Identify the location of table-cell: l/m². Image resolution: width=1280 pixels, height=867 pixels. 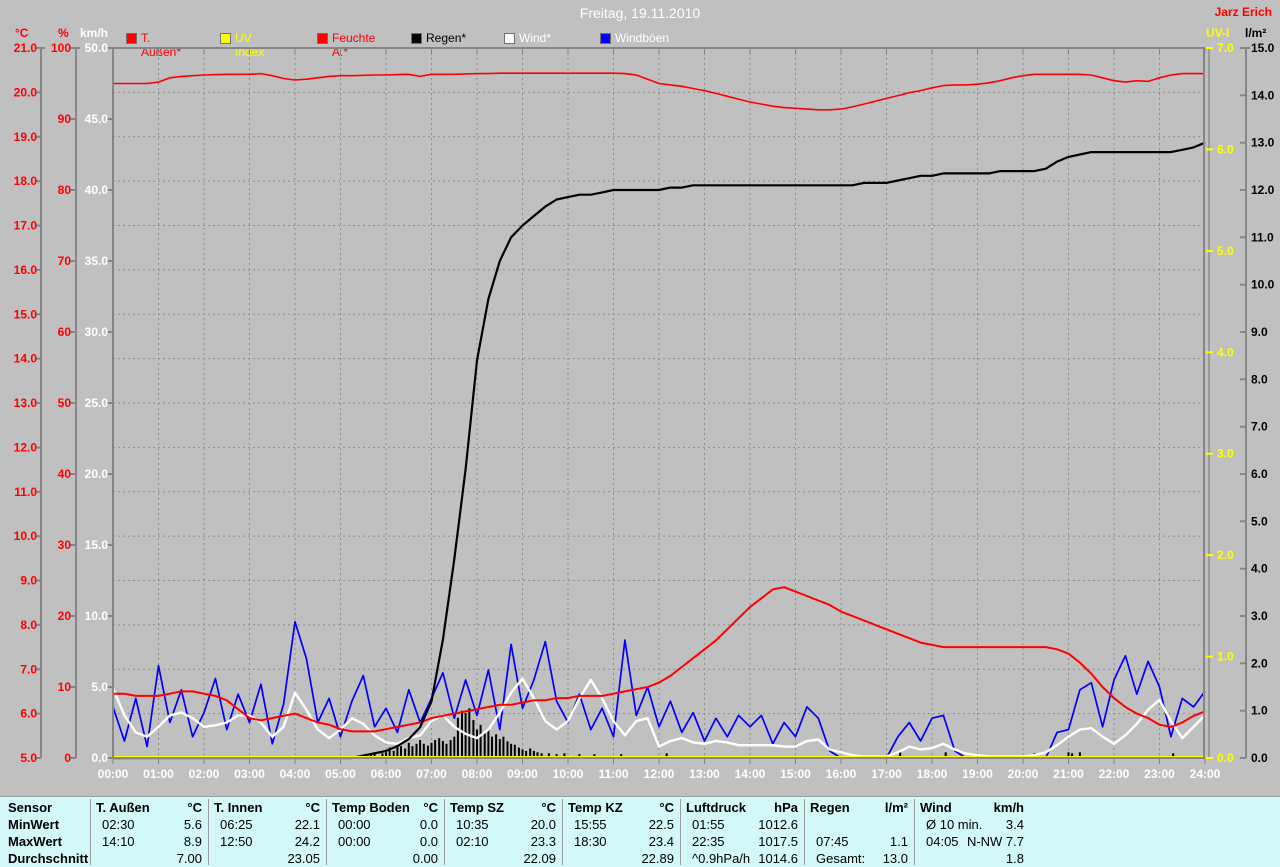
(896, 807).